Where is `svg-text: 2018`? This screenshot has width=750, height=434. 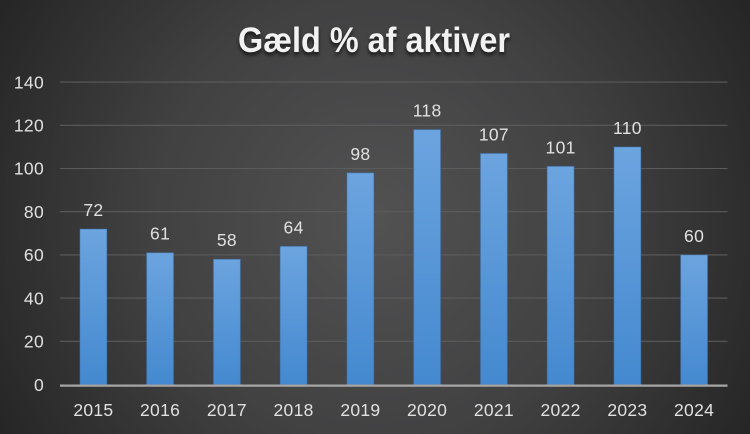
svg-text: 2018 is located at coordinates (294, 410).